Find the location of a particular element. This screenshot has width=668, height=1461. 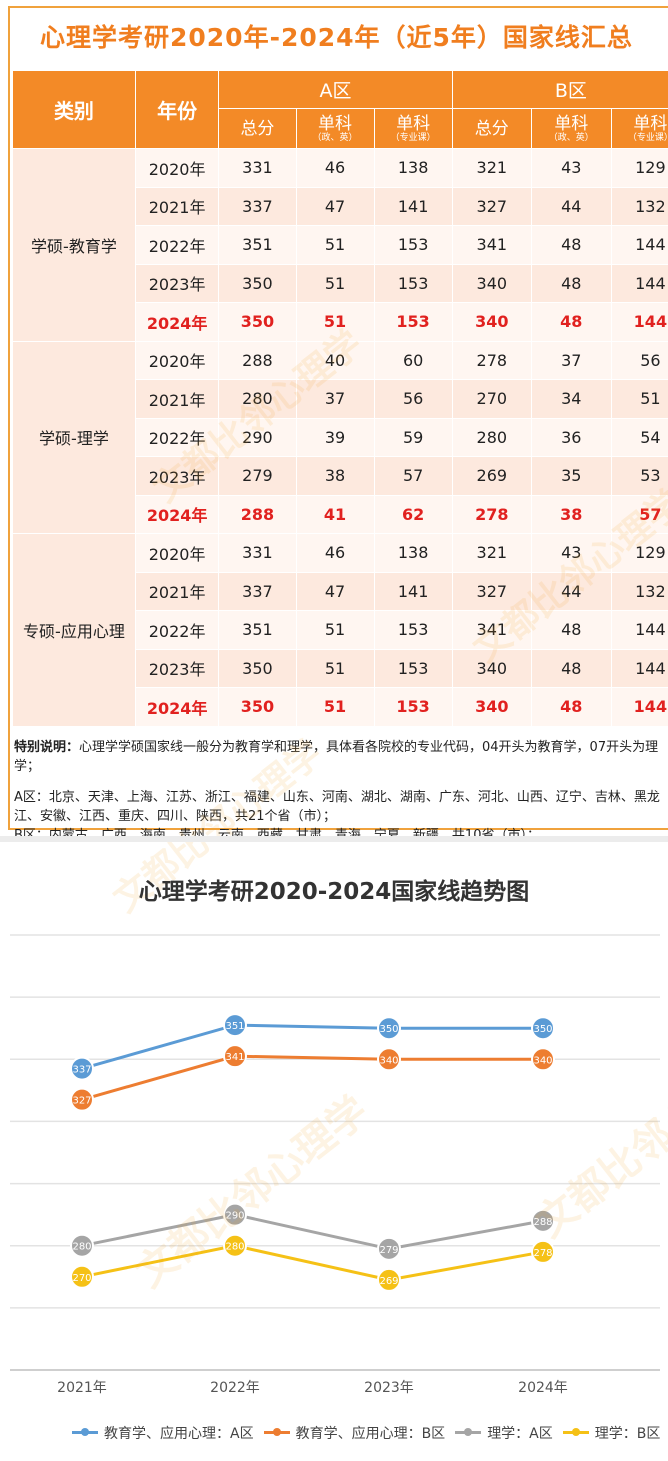

score-cell: 47 is located at coordinates (335, 591).